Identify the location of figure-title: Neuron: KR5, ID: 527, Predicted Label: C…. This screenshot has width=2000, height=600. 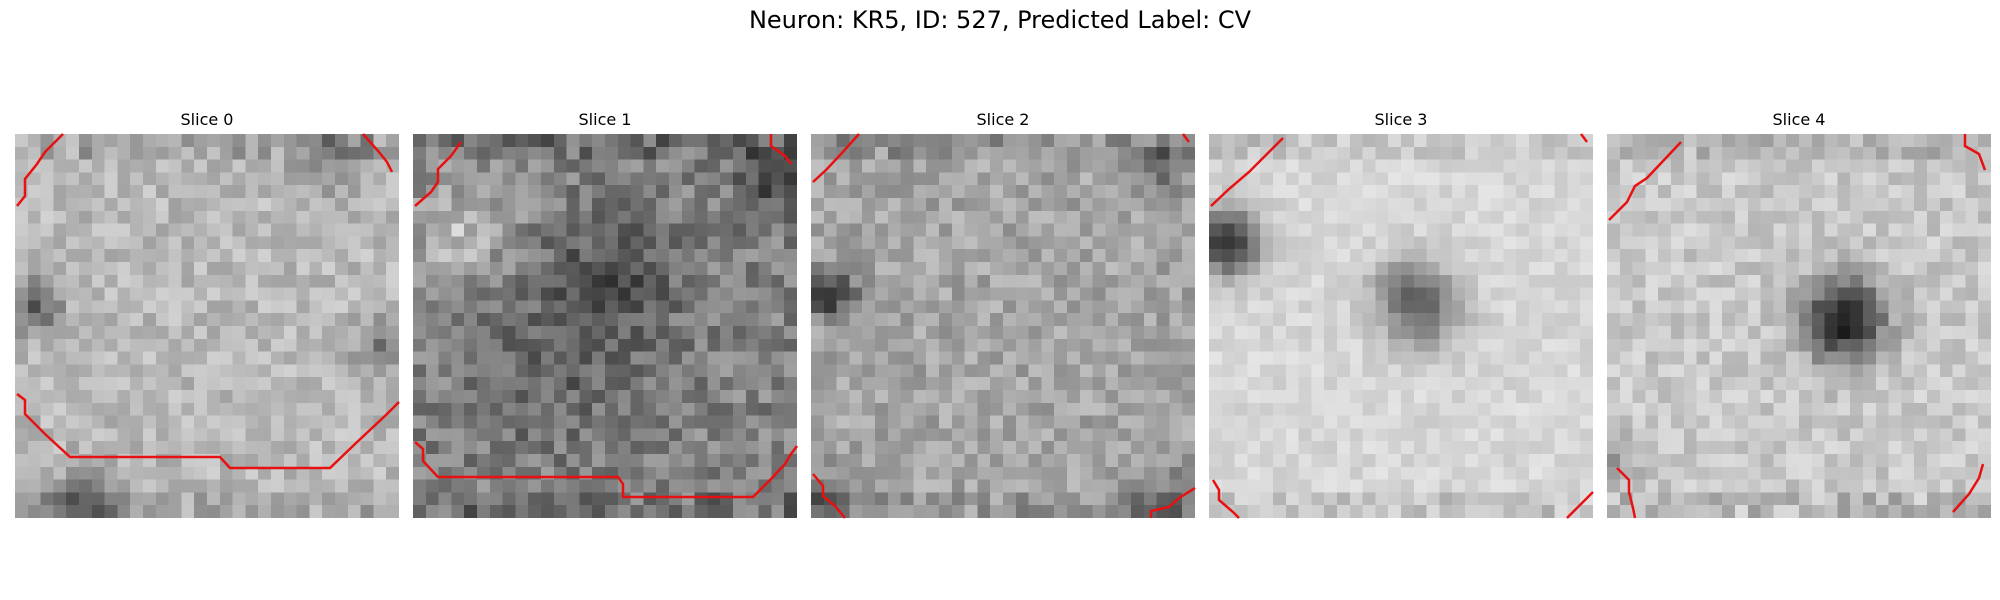
(1000, 20).